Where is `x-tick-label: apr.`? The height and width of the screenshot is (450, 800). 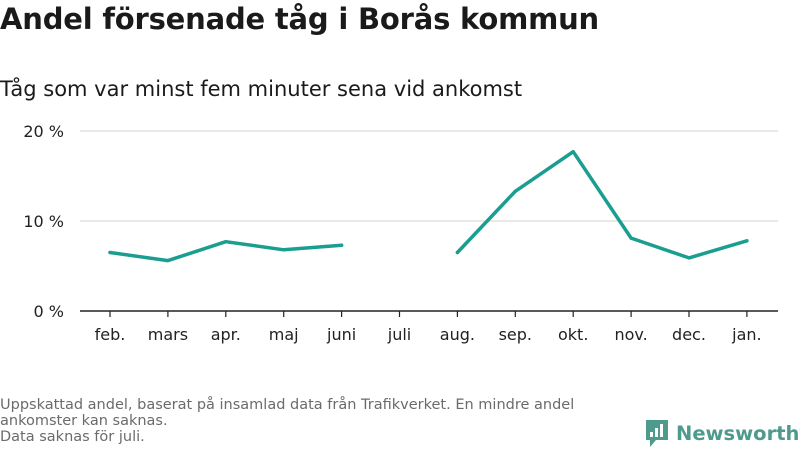
x-tick-label: apr. is located at coordinates (226, 334).